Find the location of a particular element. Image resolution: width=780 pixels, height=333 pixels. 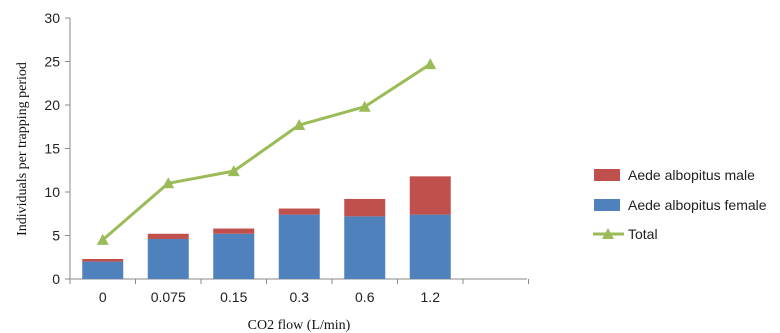

y-axis: 0 5 10 15 20 25 30 is located at coordinates (57, 148).